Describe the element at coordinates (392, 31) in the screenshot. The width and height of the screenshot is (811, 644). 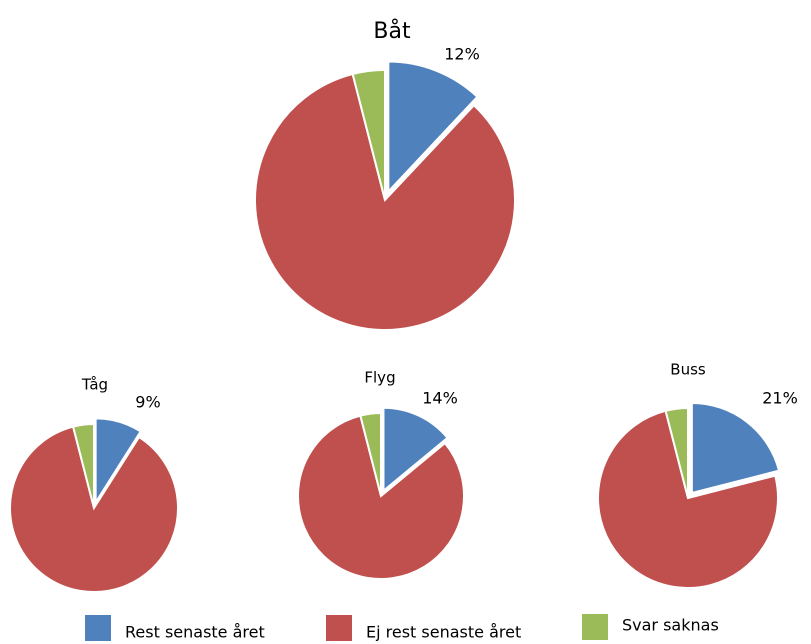
I see `pie-title: Båt` at that location.